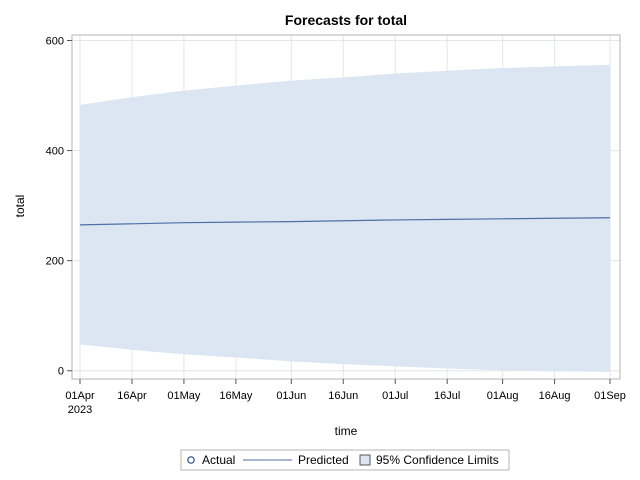 This screenshot has height=480, width=640. Describe the element at coordinates (555, 396) in the screenshot. I see `x-tick-label: 16Aug` at that location.